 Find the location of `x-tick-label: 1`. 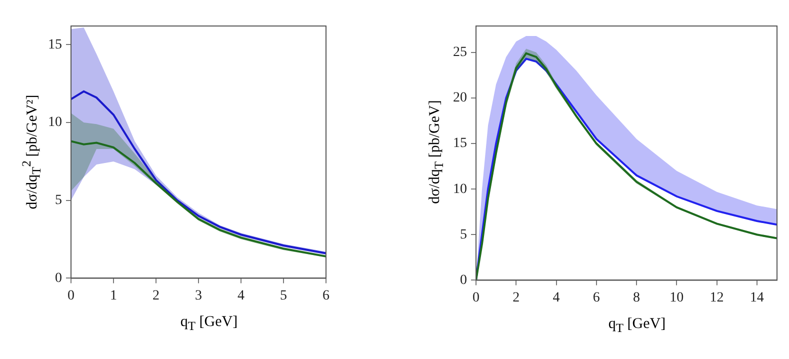

x-tick-label: 1 is located at coordinates (113, 296).